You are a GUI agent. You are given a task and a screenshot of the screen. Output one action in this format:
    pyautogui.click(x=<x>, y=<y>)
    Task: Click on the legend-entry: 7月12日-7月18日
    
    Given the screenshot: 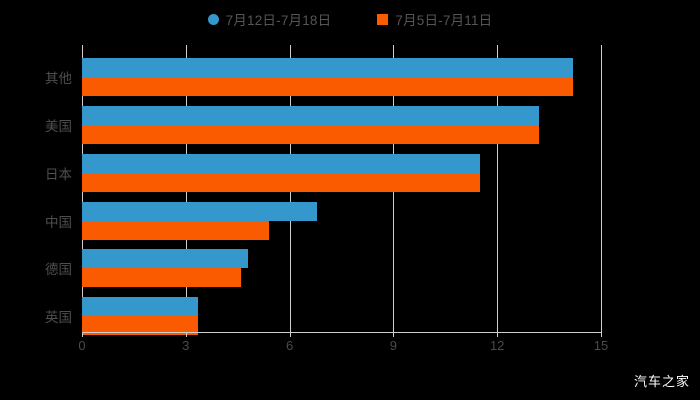 What is the action you would take?
    pyautogui.click(x=269, y=19)
    